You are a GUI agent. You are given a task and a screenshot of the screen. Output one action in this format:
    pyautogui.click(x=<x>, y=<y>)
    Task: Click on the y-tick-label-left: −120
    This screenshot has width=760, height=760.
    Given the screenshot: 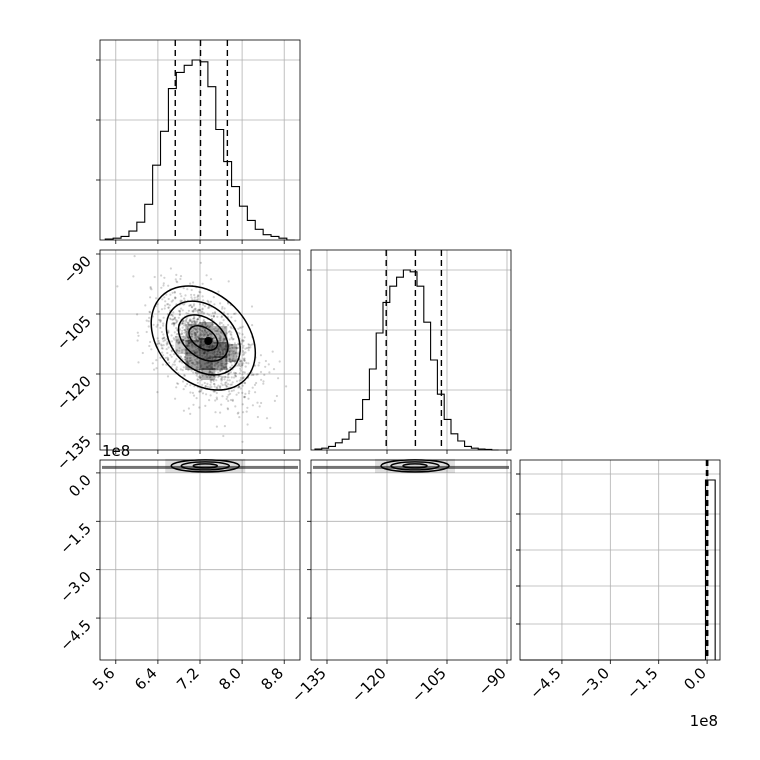 What is the action you would take?
    pyautogui.click(x=74, y=393)
    